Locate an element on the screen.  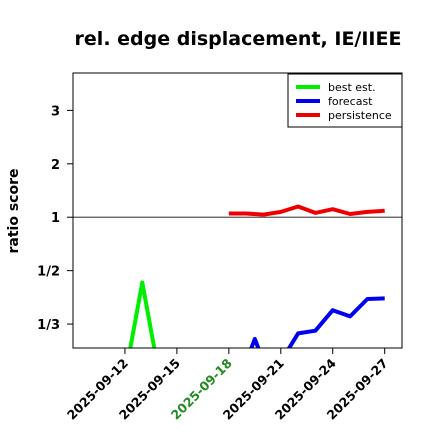
y-tick-label: 1/3 is located at coordinates (48, 325).